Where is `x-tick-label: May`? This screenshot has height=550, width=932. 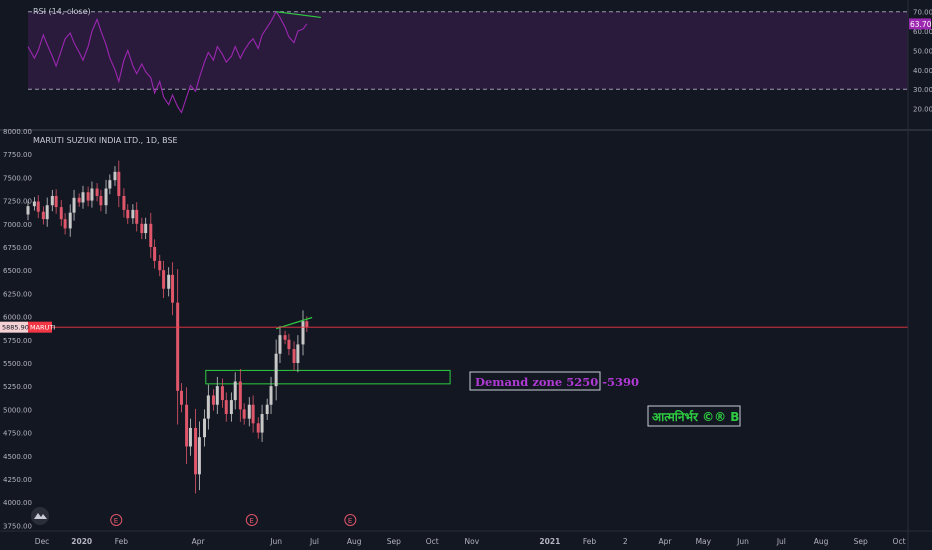 x-tick-label: May is located at coordinates (704, 541).